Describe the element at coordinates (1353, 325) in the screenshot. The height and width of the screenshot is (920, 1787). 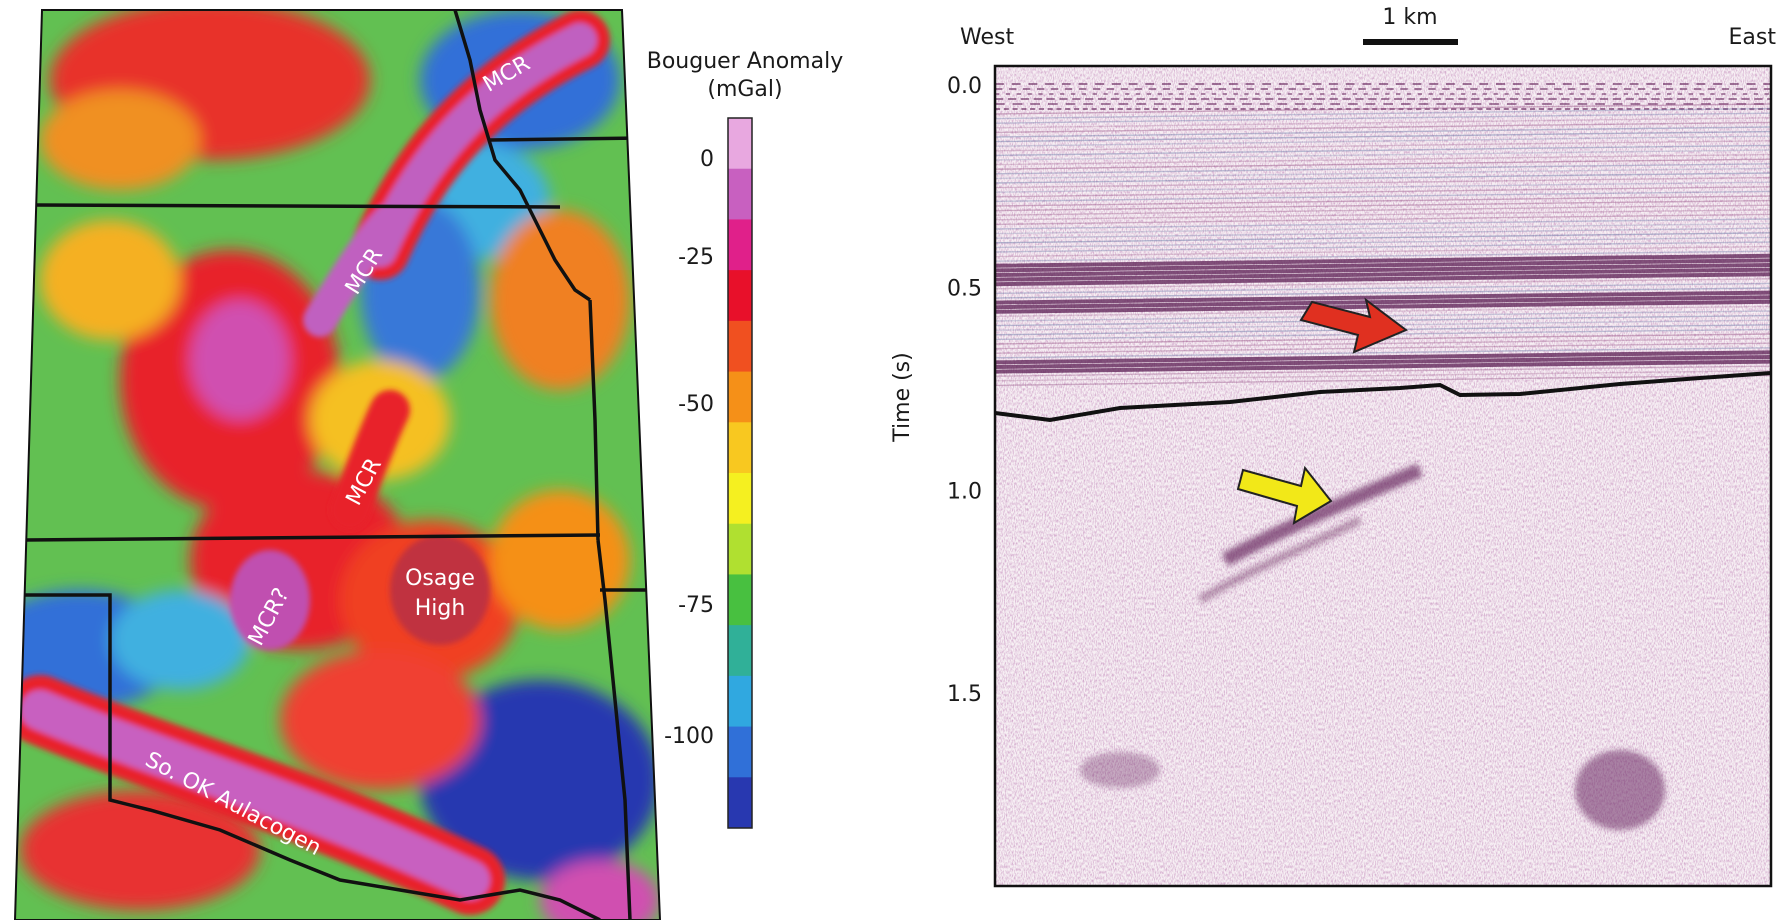
I see `red-arrow` at that location.